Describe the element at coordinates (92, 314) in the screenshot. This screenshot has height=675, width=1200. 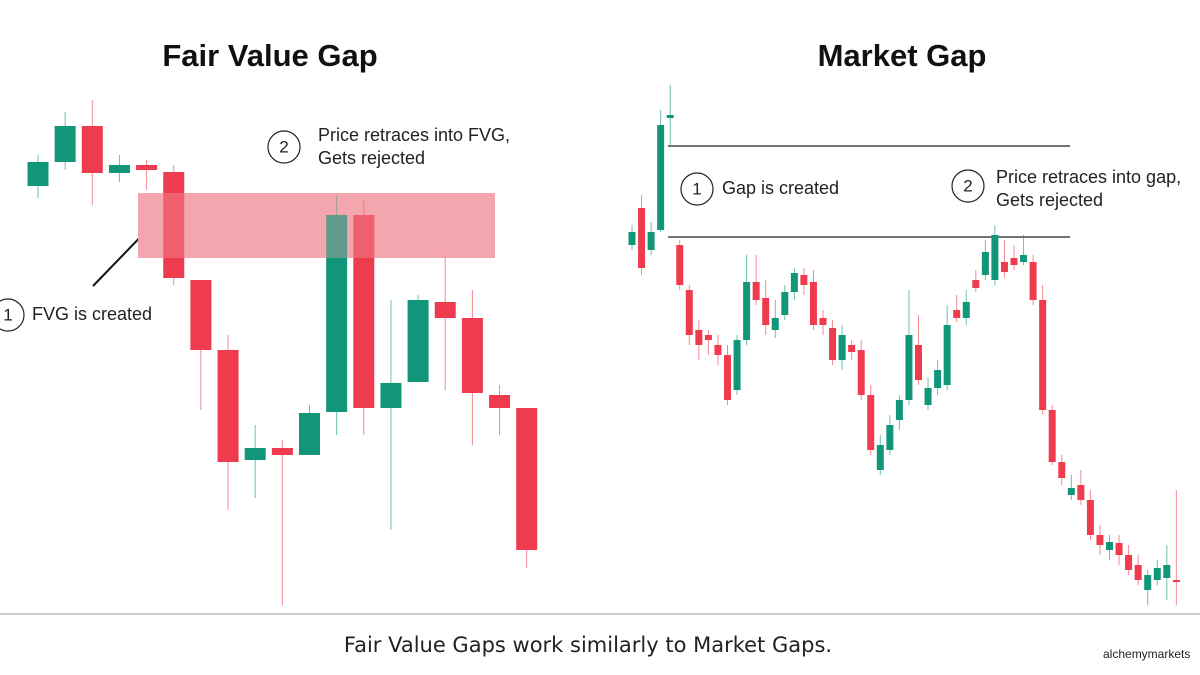
I see `annotation-text: FVG is created` at that location.